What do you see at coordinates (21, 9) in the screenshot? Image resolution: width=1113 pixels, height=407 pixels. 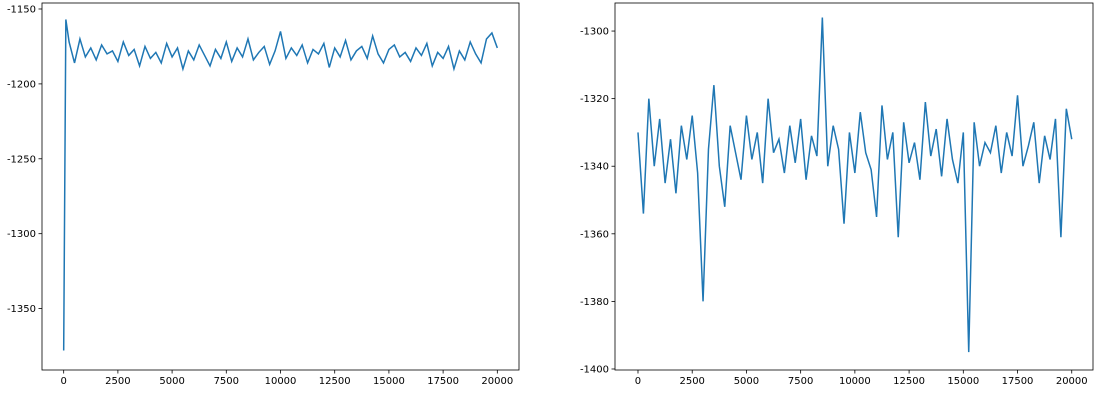 I see `y-tick-label: -1150` at bounding box center [21, 9].